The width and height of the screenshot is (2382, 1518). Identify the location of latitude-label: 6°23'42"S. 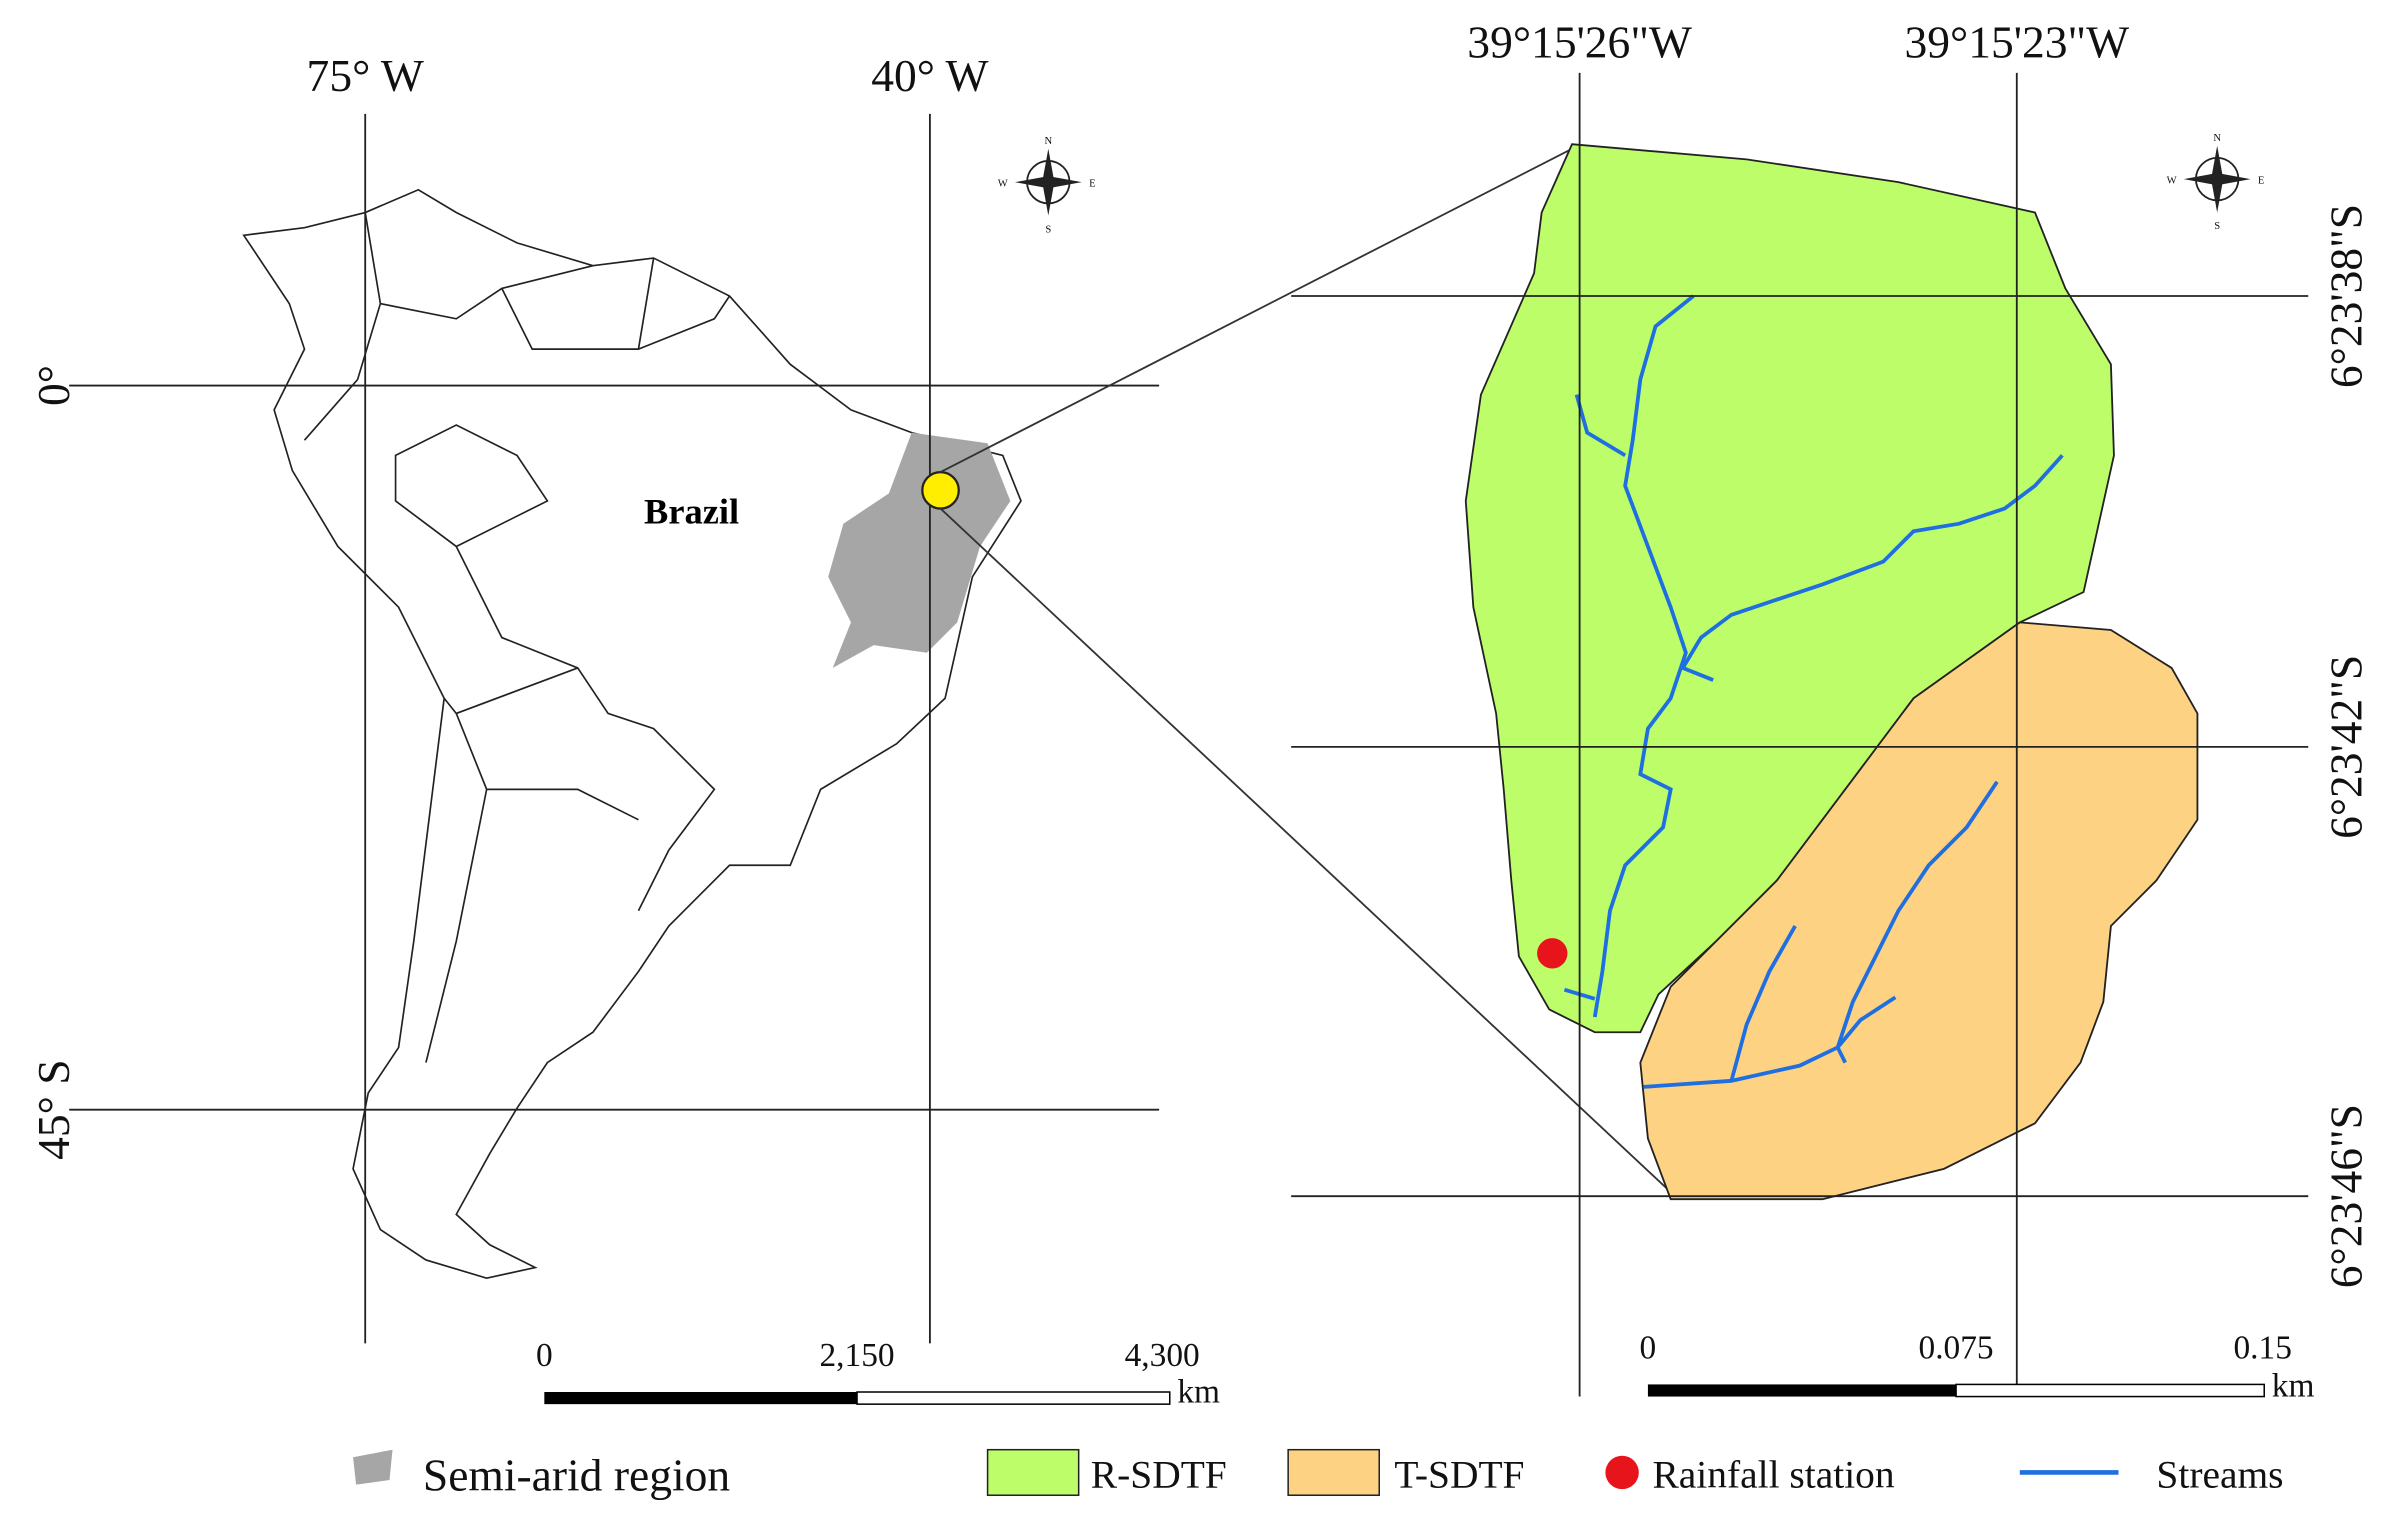
(2345, 747).